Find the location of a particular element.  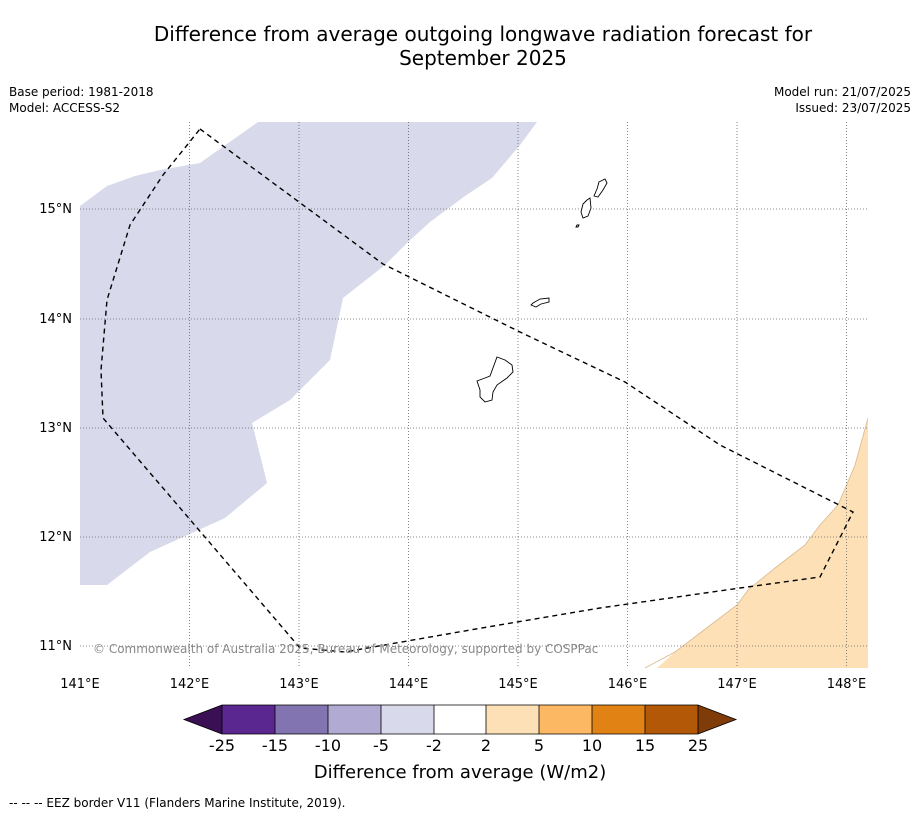

issued-date: Issued: 23/07/2025 is located at coordinates (853, 108).